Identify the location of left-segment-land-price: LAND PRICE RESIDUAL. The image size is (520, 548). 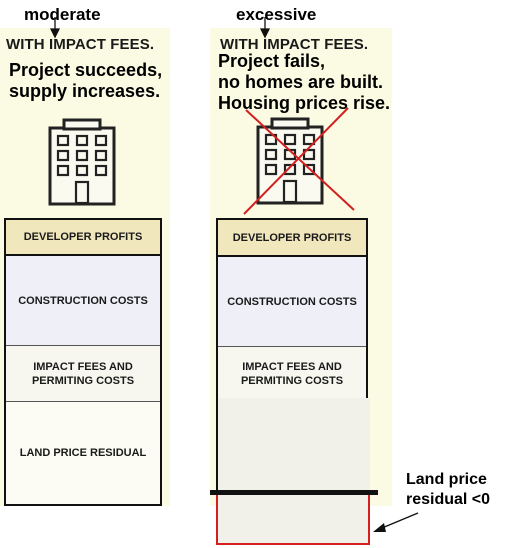
(83, 453).